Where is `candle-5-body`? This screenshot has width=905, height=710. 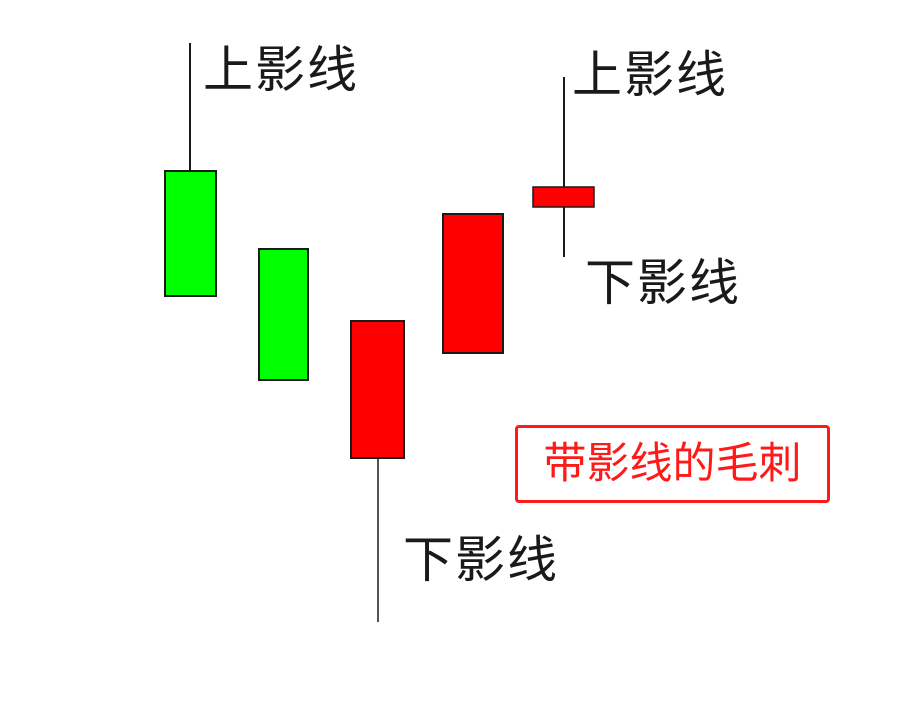 candle-5-body is located at coordinates (563, 197).